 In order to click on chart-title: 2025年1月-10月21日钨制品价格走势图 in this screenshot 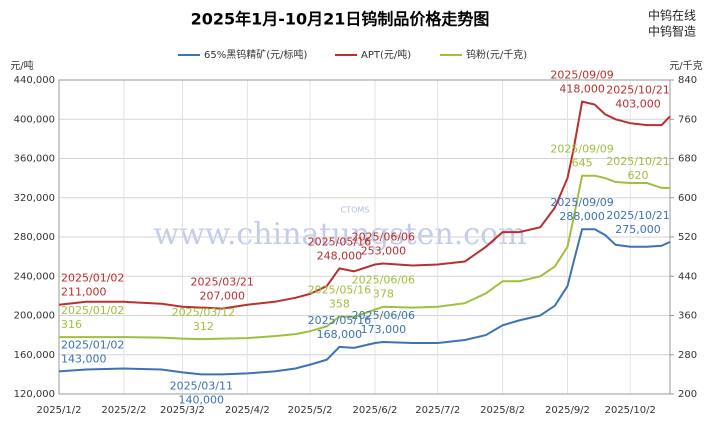, I will do `click(340, 19)`.